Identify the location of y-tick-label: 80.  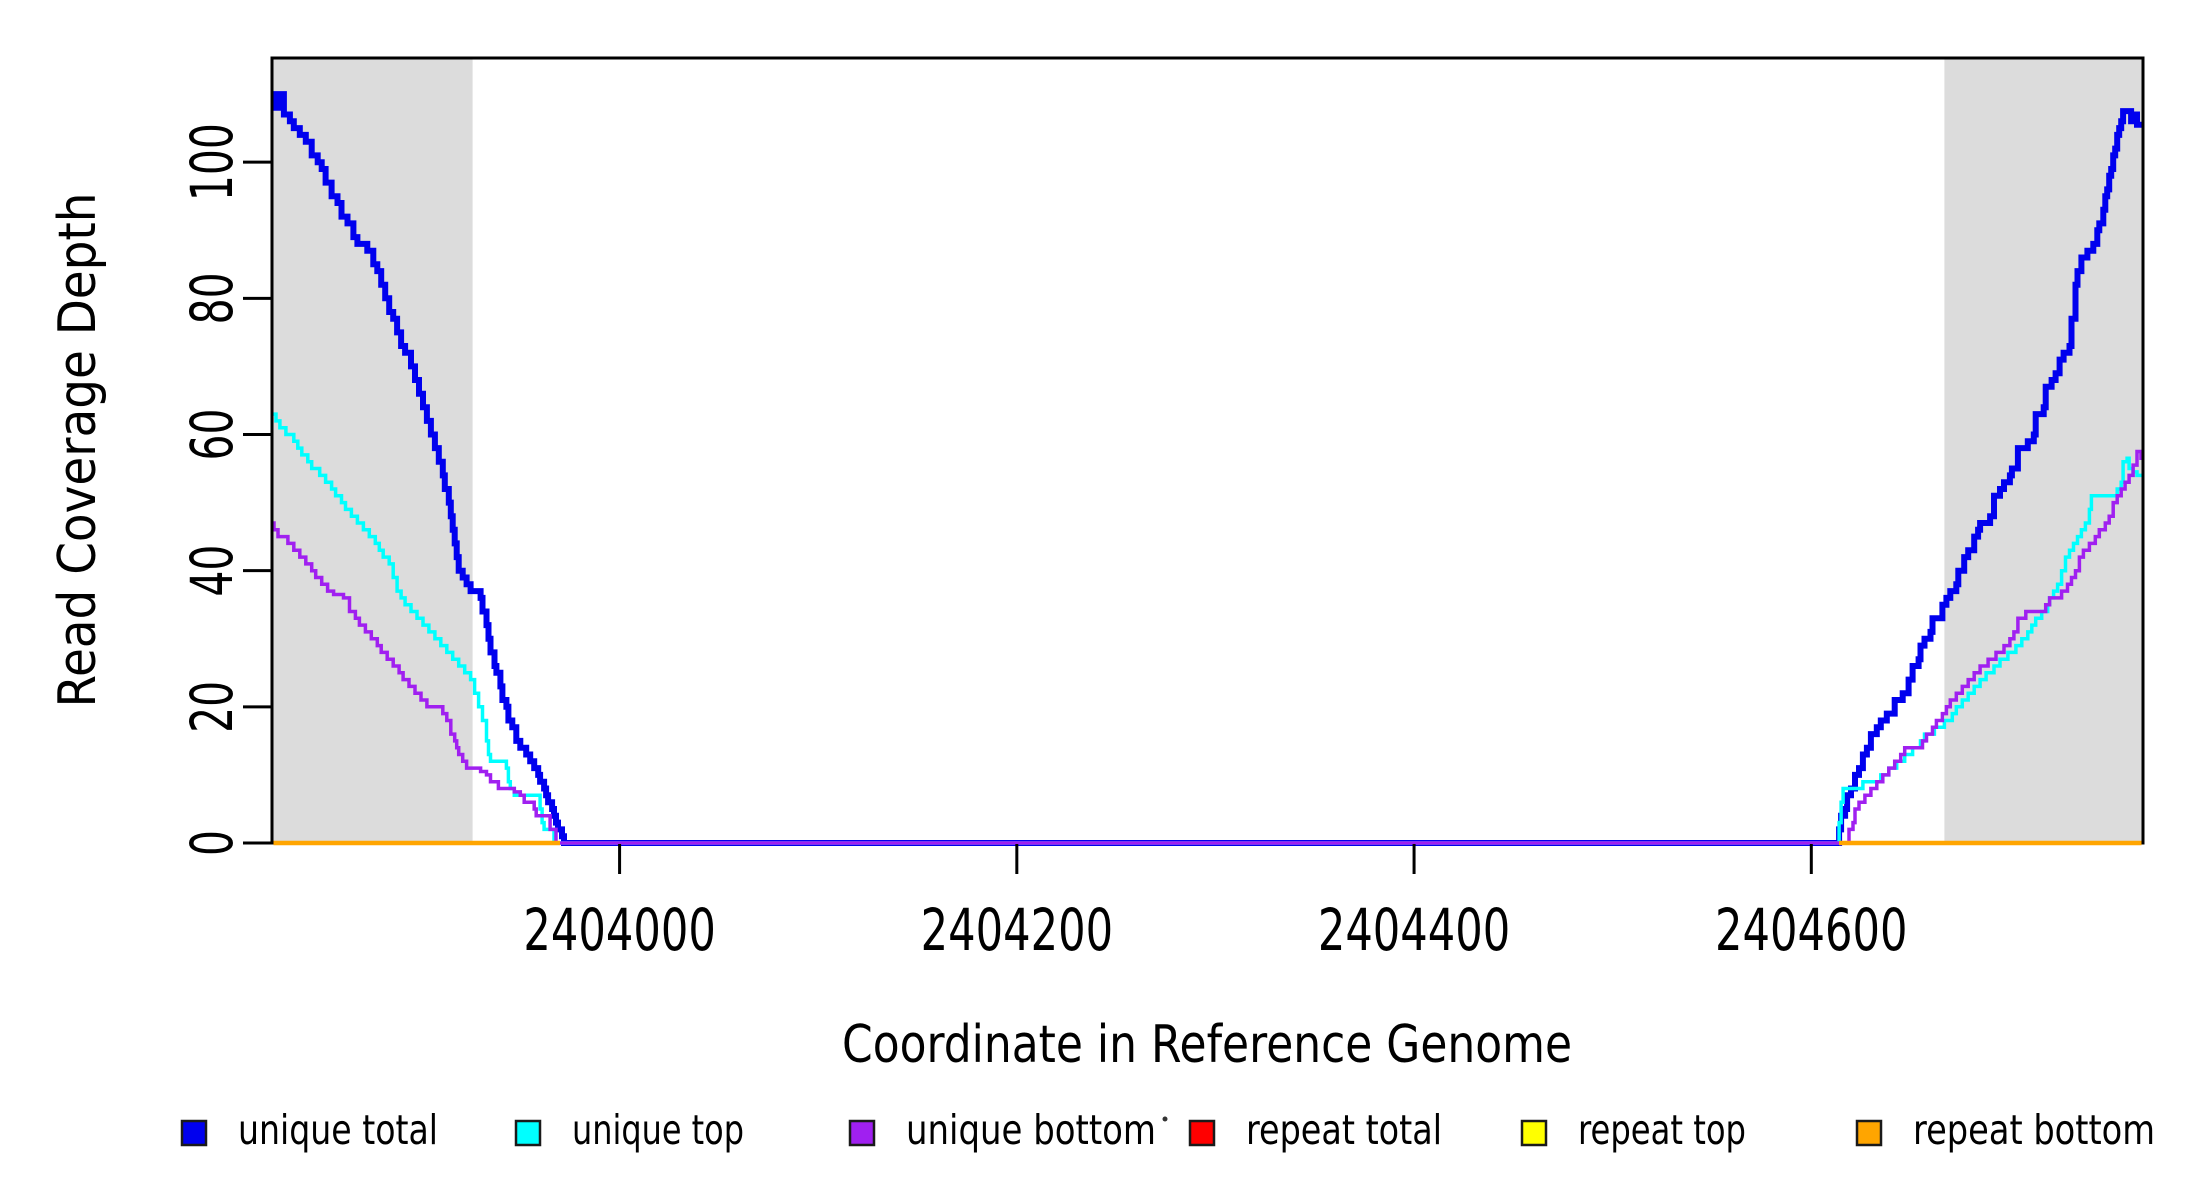
(212, 298).